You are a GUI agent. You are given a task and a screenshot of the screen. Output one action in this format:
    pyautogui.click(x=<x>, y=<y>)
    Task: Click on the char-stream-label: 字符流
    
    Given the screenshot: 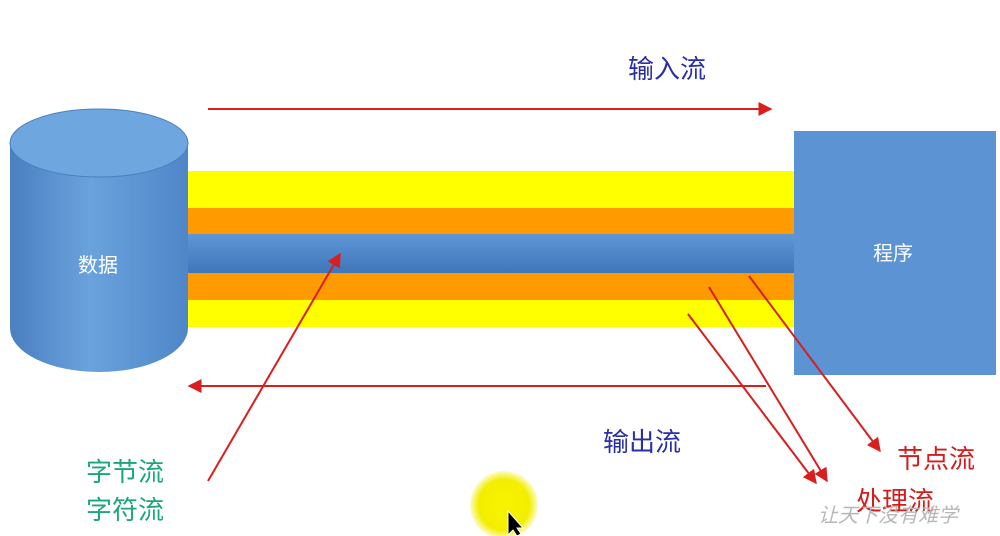 What is the action you would take?
    pyautogui.click(x=125, y=511)
    